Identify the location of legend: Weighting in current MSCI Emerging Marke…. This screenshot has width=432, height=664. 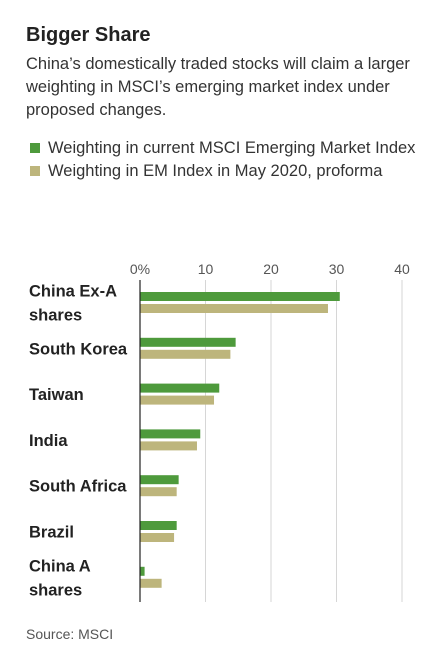
(220, 160).